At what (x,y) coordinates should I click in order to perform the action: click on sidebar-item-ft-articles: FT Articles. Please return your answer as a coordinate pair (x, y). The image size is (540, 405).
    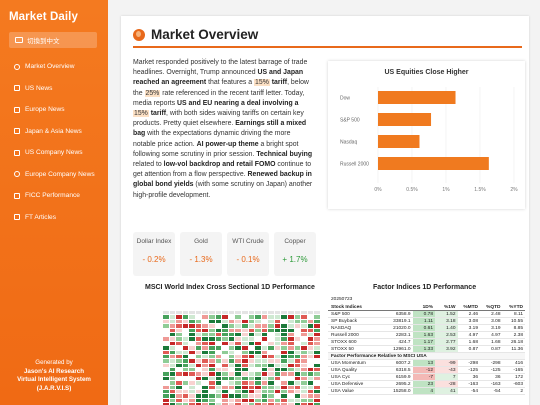
    Looking at the image, I should click on (54, 217).